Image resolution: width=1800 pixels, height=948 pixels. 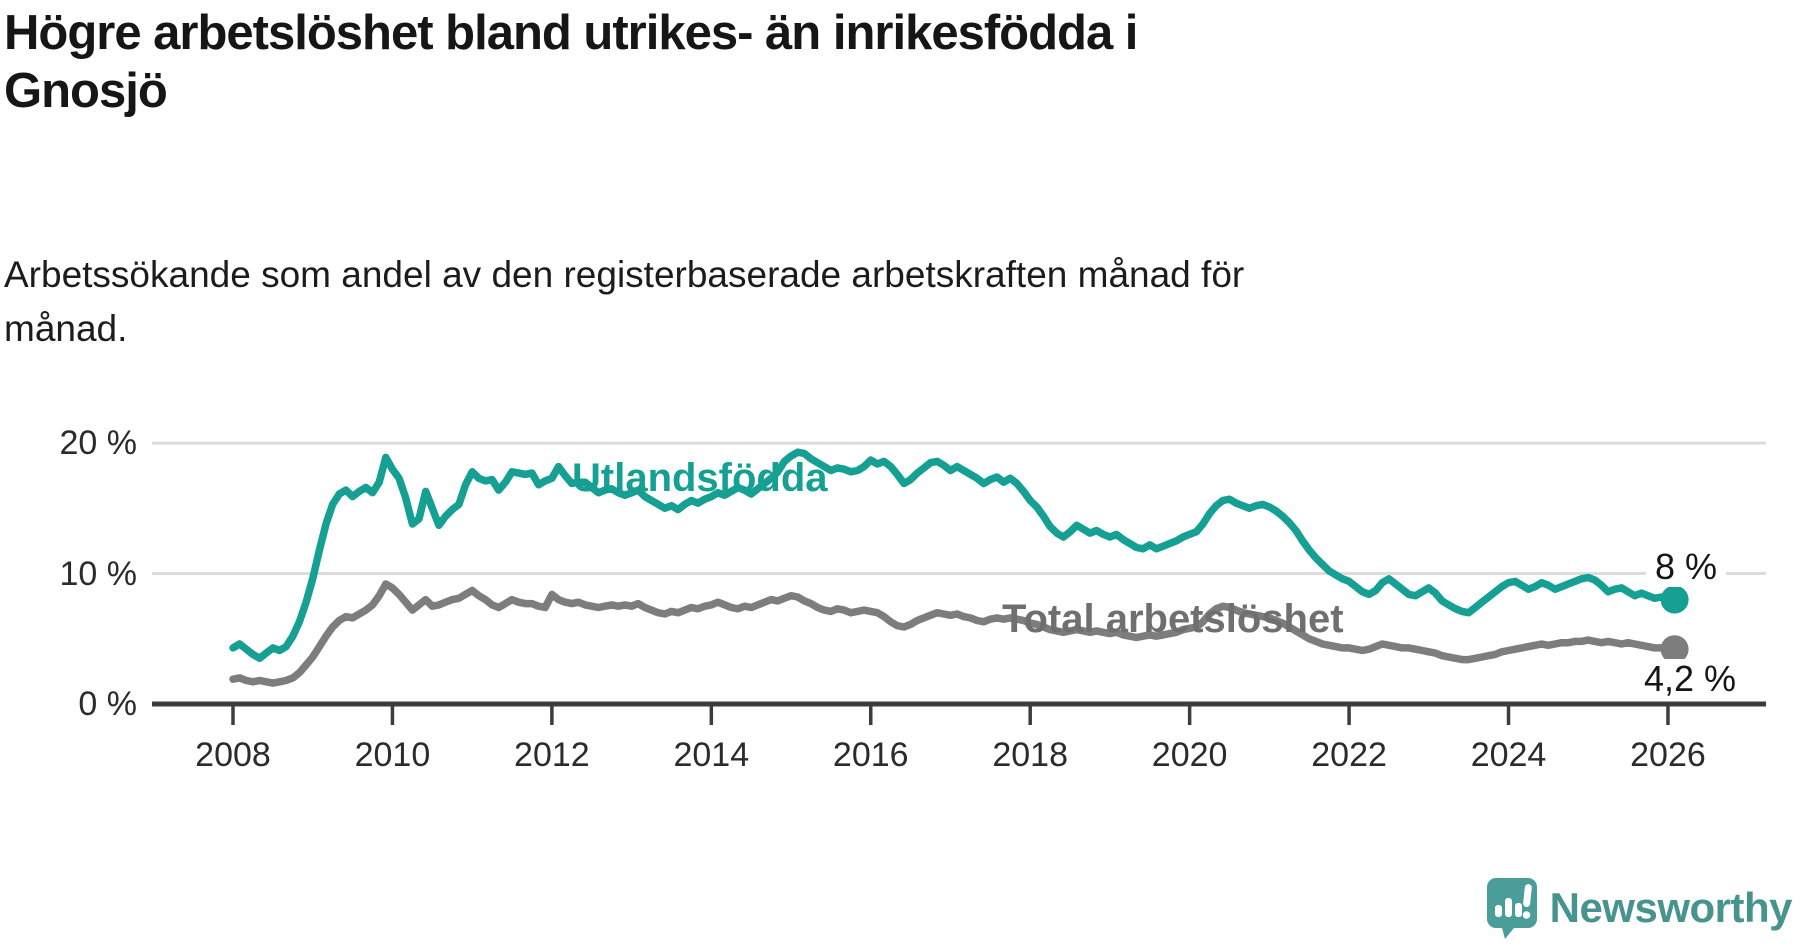 I want to click on exclamation-bar, so click(x=1527, y=896).